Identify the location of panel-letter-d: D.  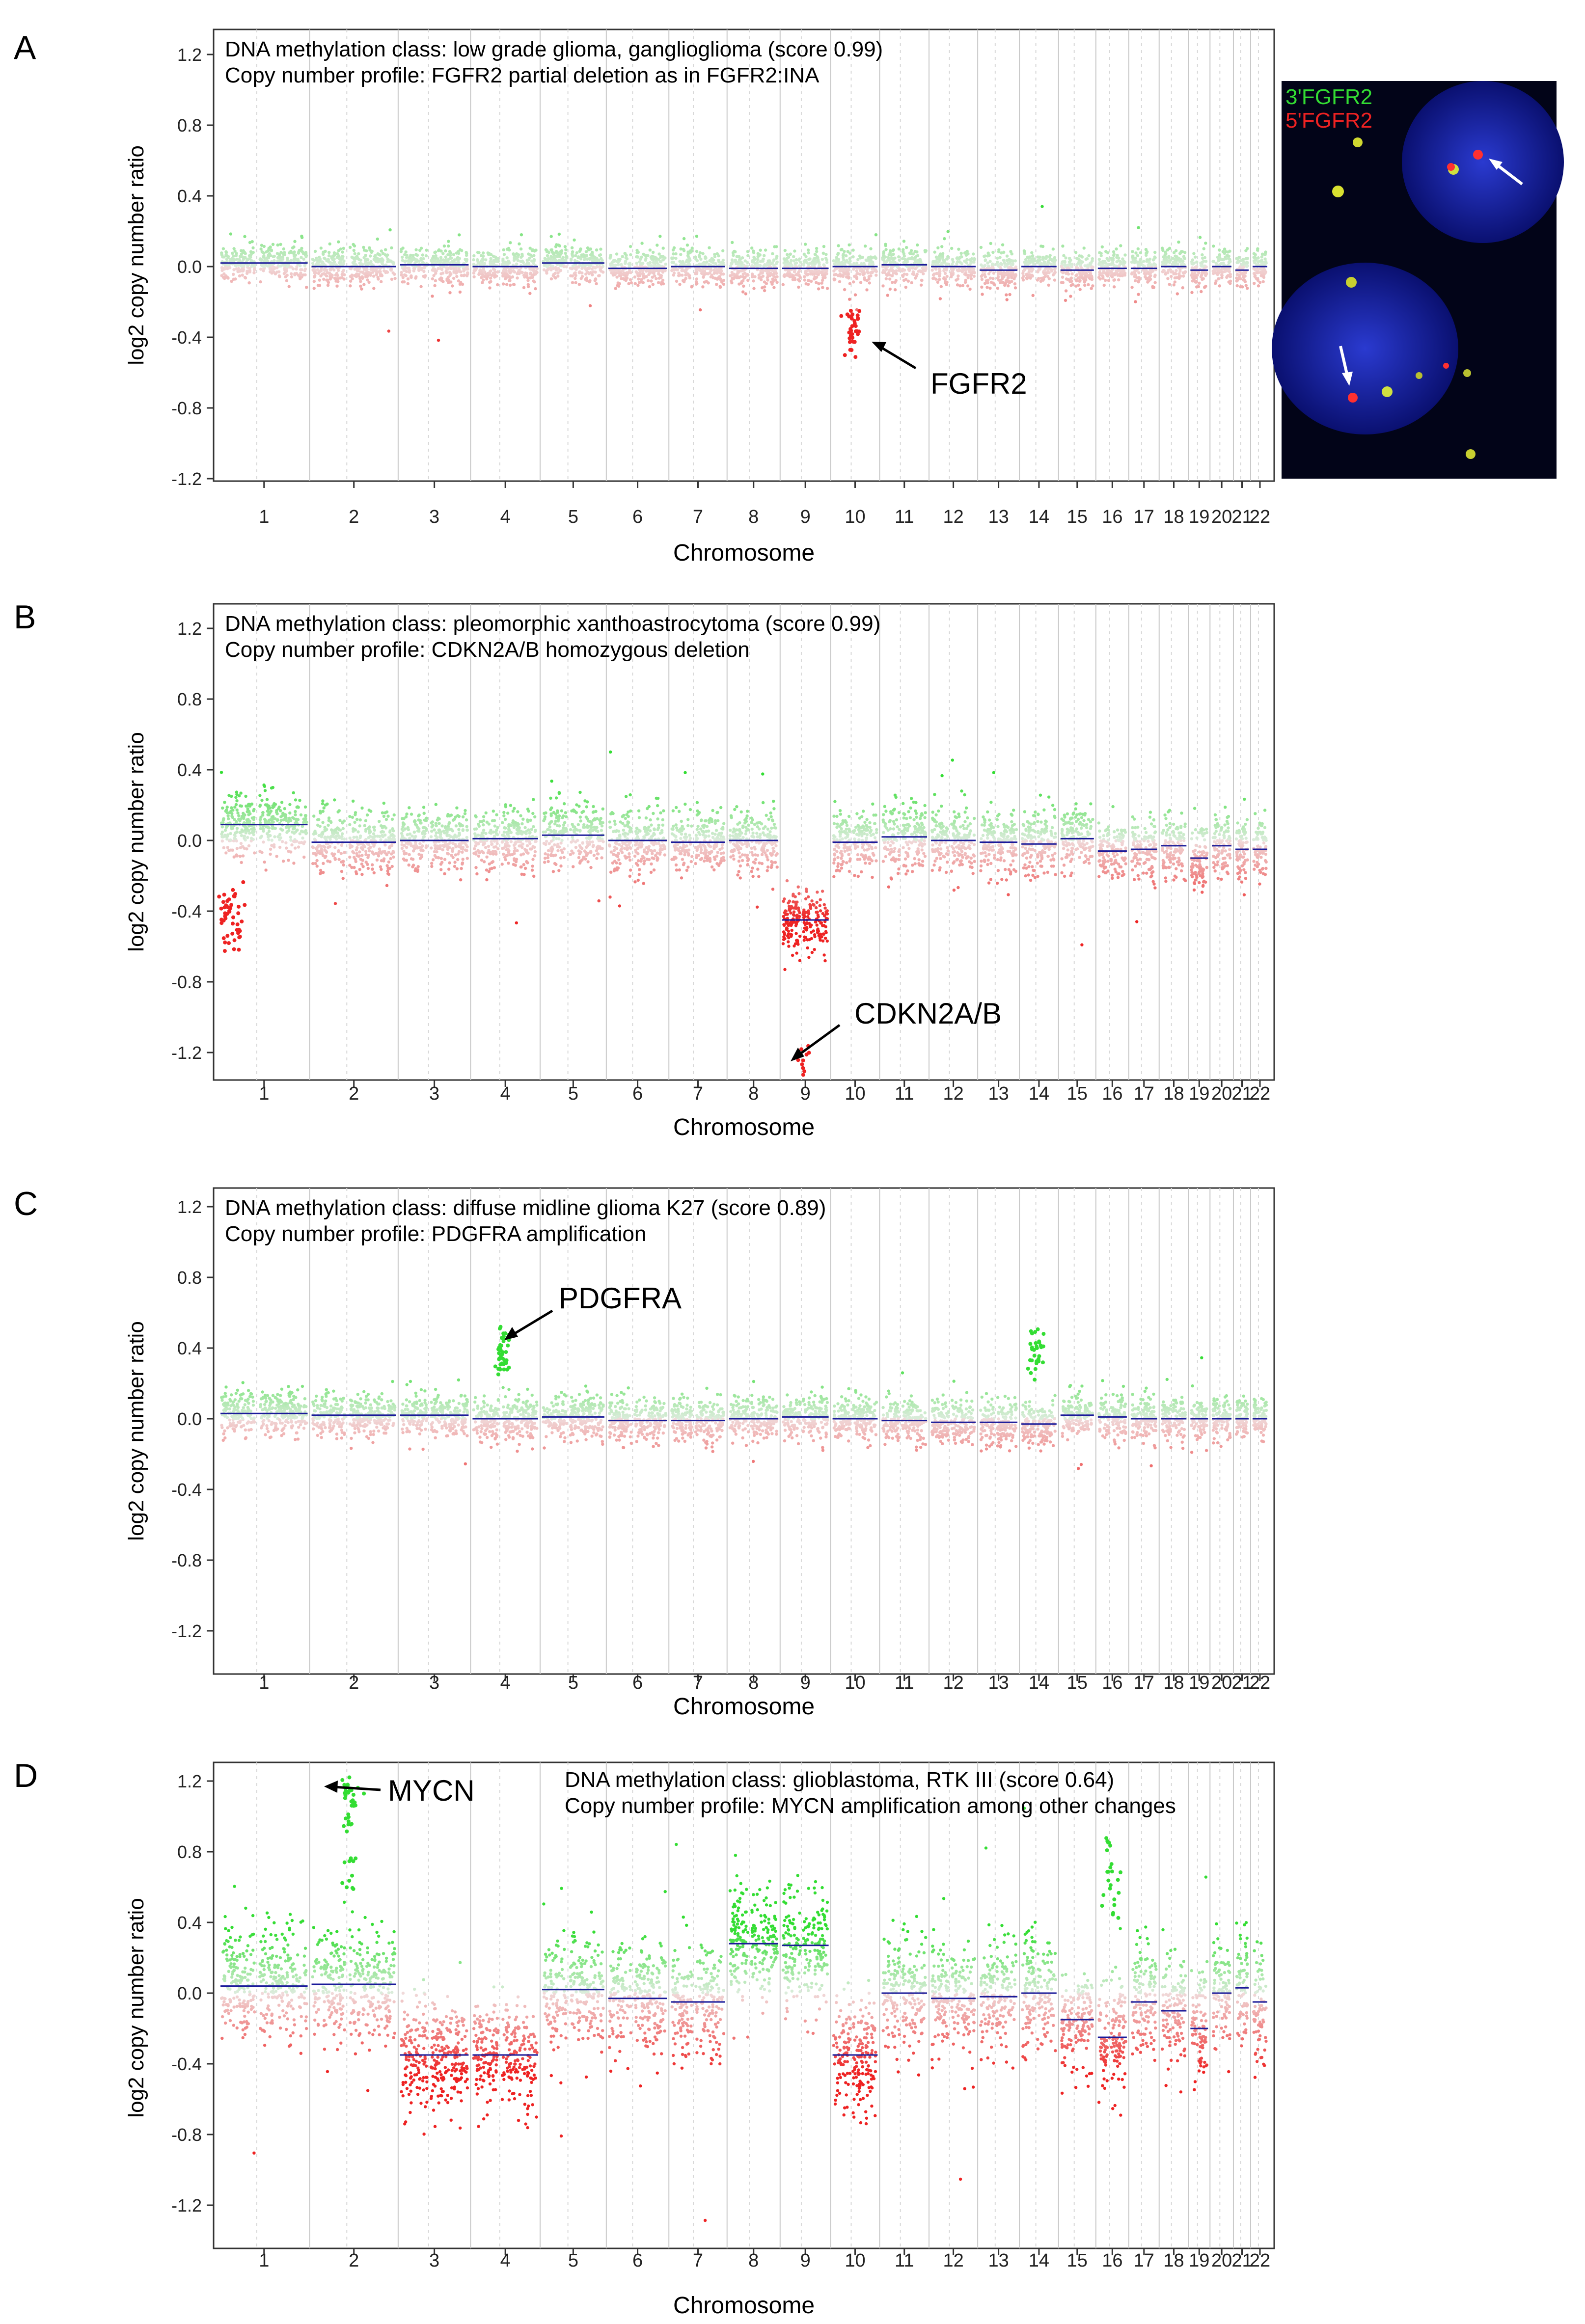
(26, 1775).